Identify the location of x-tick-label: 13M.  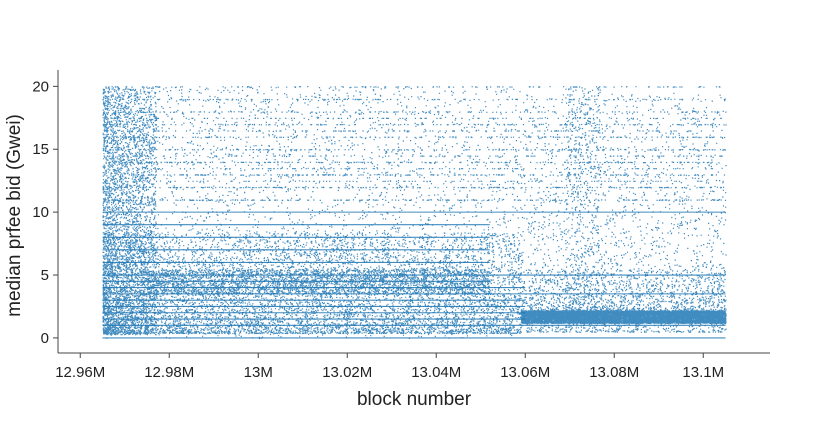
(258, 372).